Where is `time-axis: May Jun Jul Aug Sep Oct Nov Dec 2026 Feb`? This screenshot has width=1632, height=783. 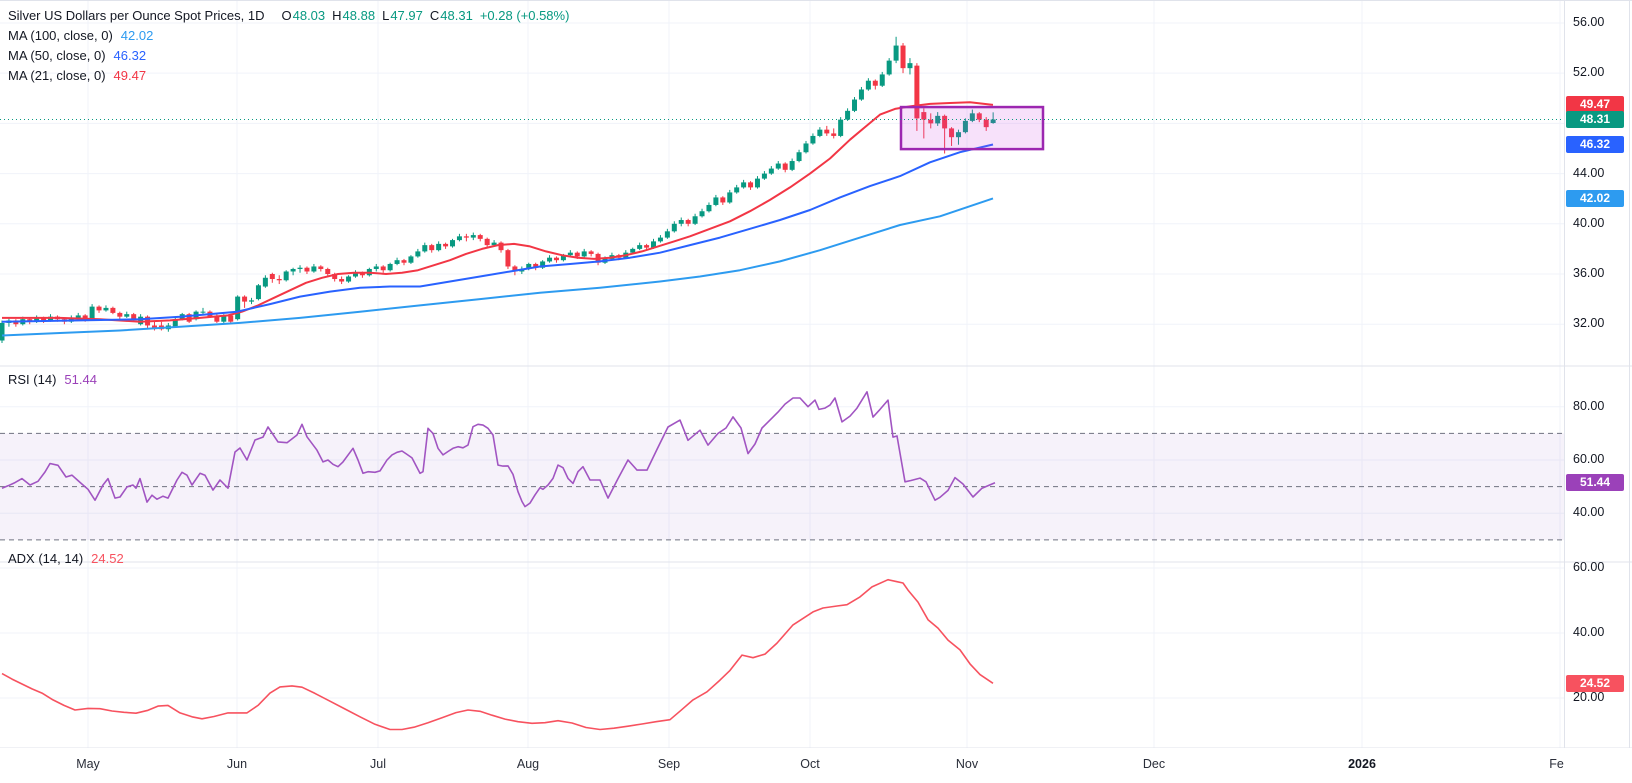
time-axis: May Jun Jul Aug Sep Oct Nov Dec 2026 Feb is located at coordinates (816, 765).